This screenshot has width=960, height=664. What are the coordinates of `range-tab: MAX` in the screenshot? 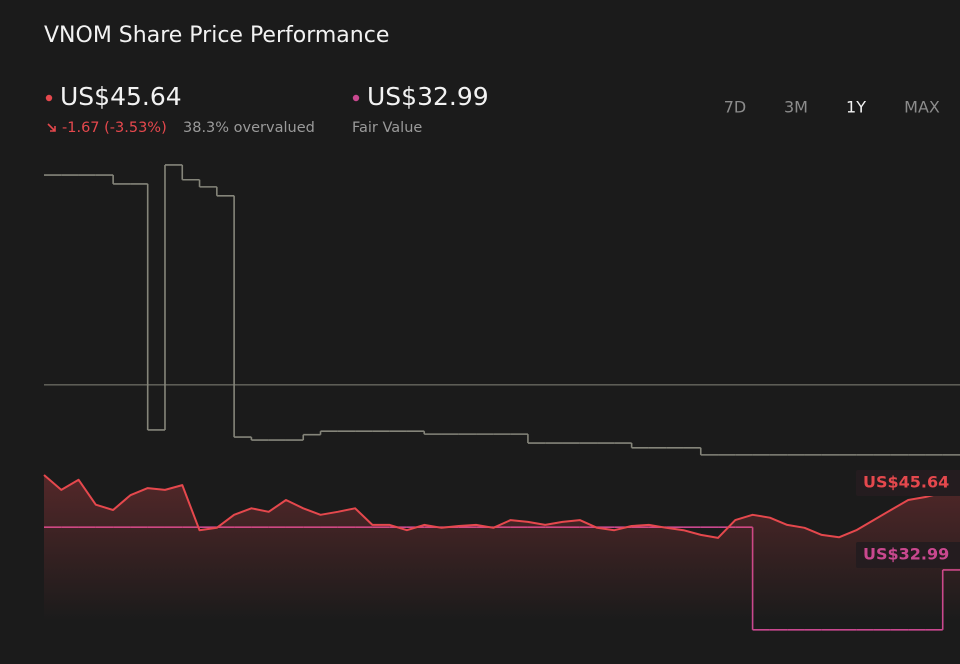 It's located at (922, 107).